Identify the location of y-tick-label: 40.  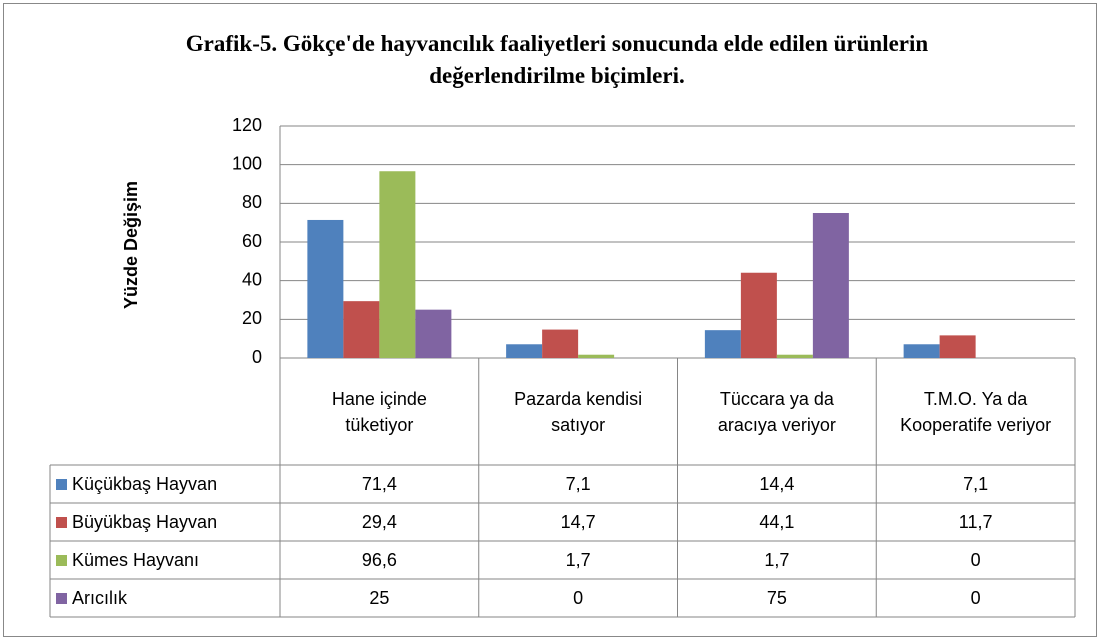
(252, 279).